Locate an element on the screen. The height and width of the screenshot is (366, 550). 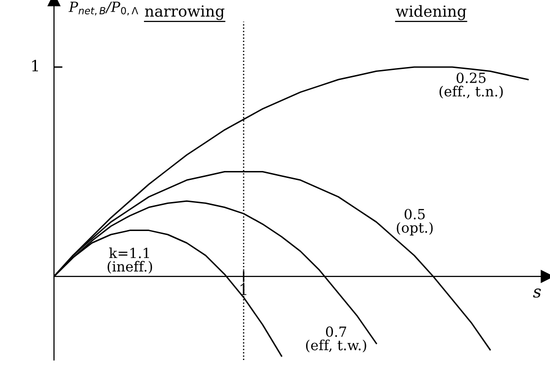
series-label: 0.5 (opt.) is located at coordinates (414, 222).